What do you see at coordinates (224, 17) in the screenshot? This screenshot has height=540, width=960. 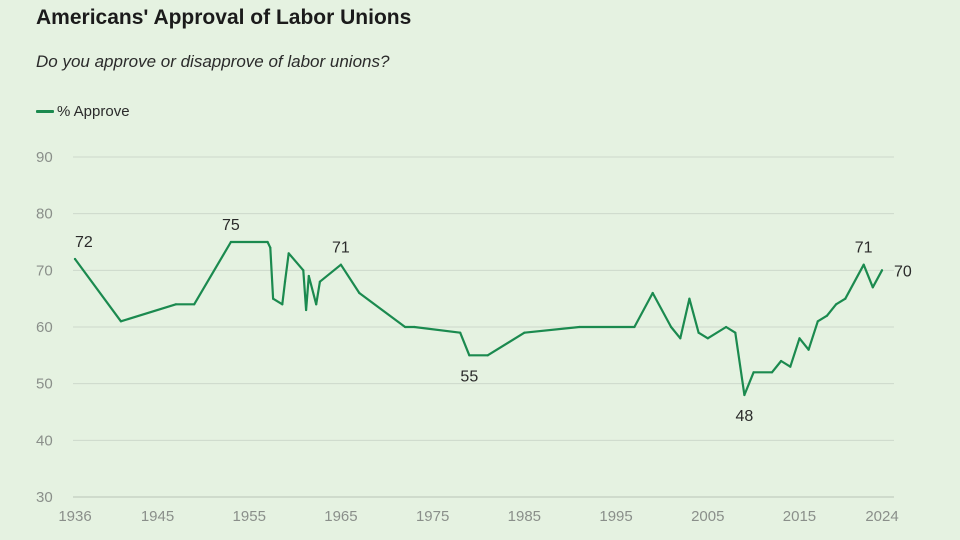 I see `chart-title: Americans' Approval of Labor Unions` at bounding box center [224, 17].